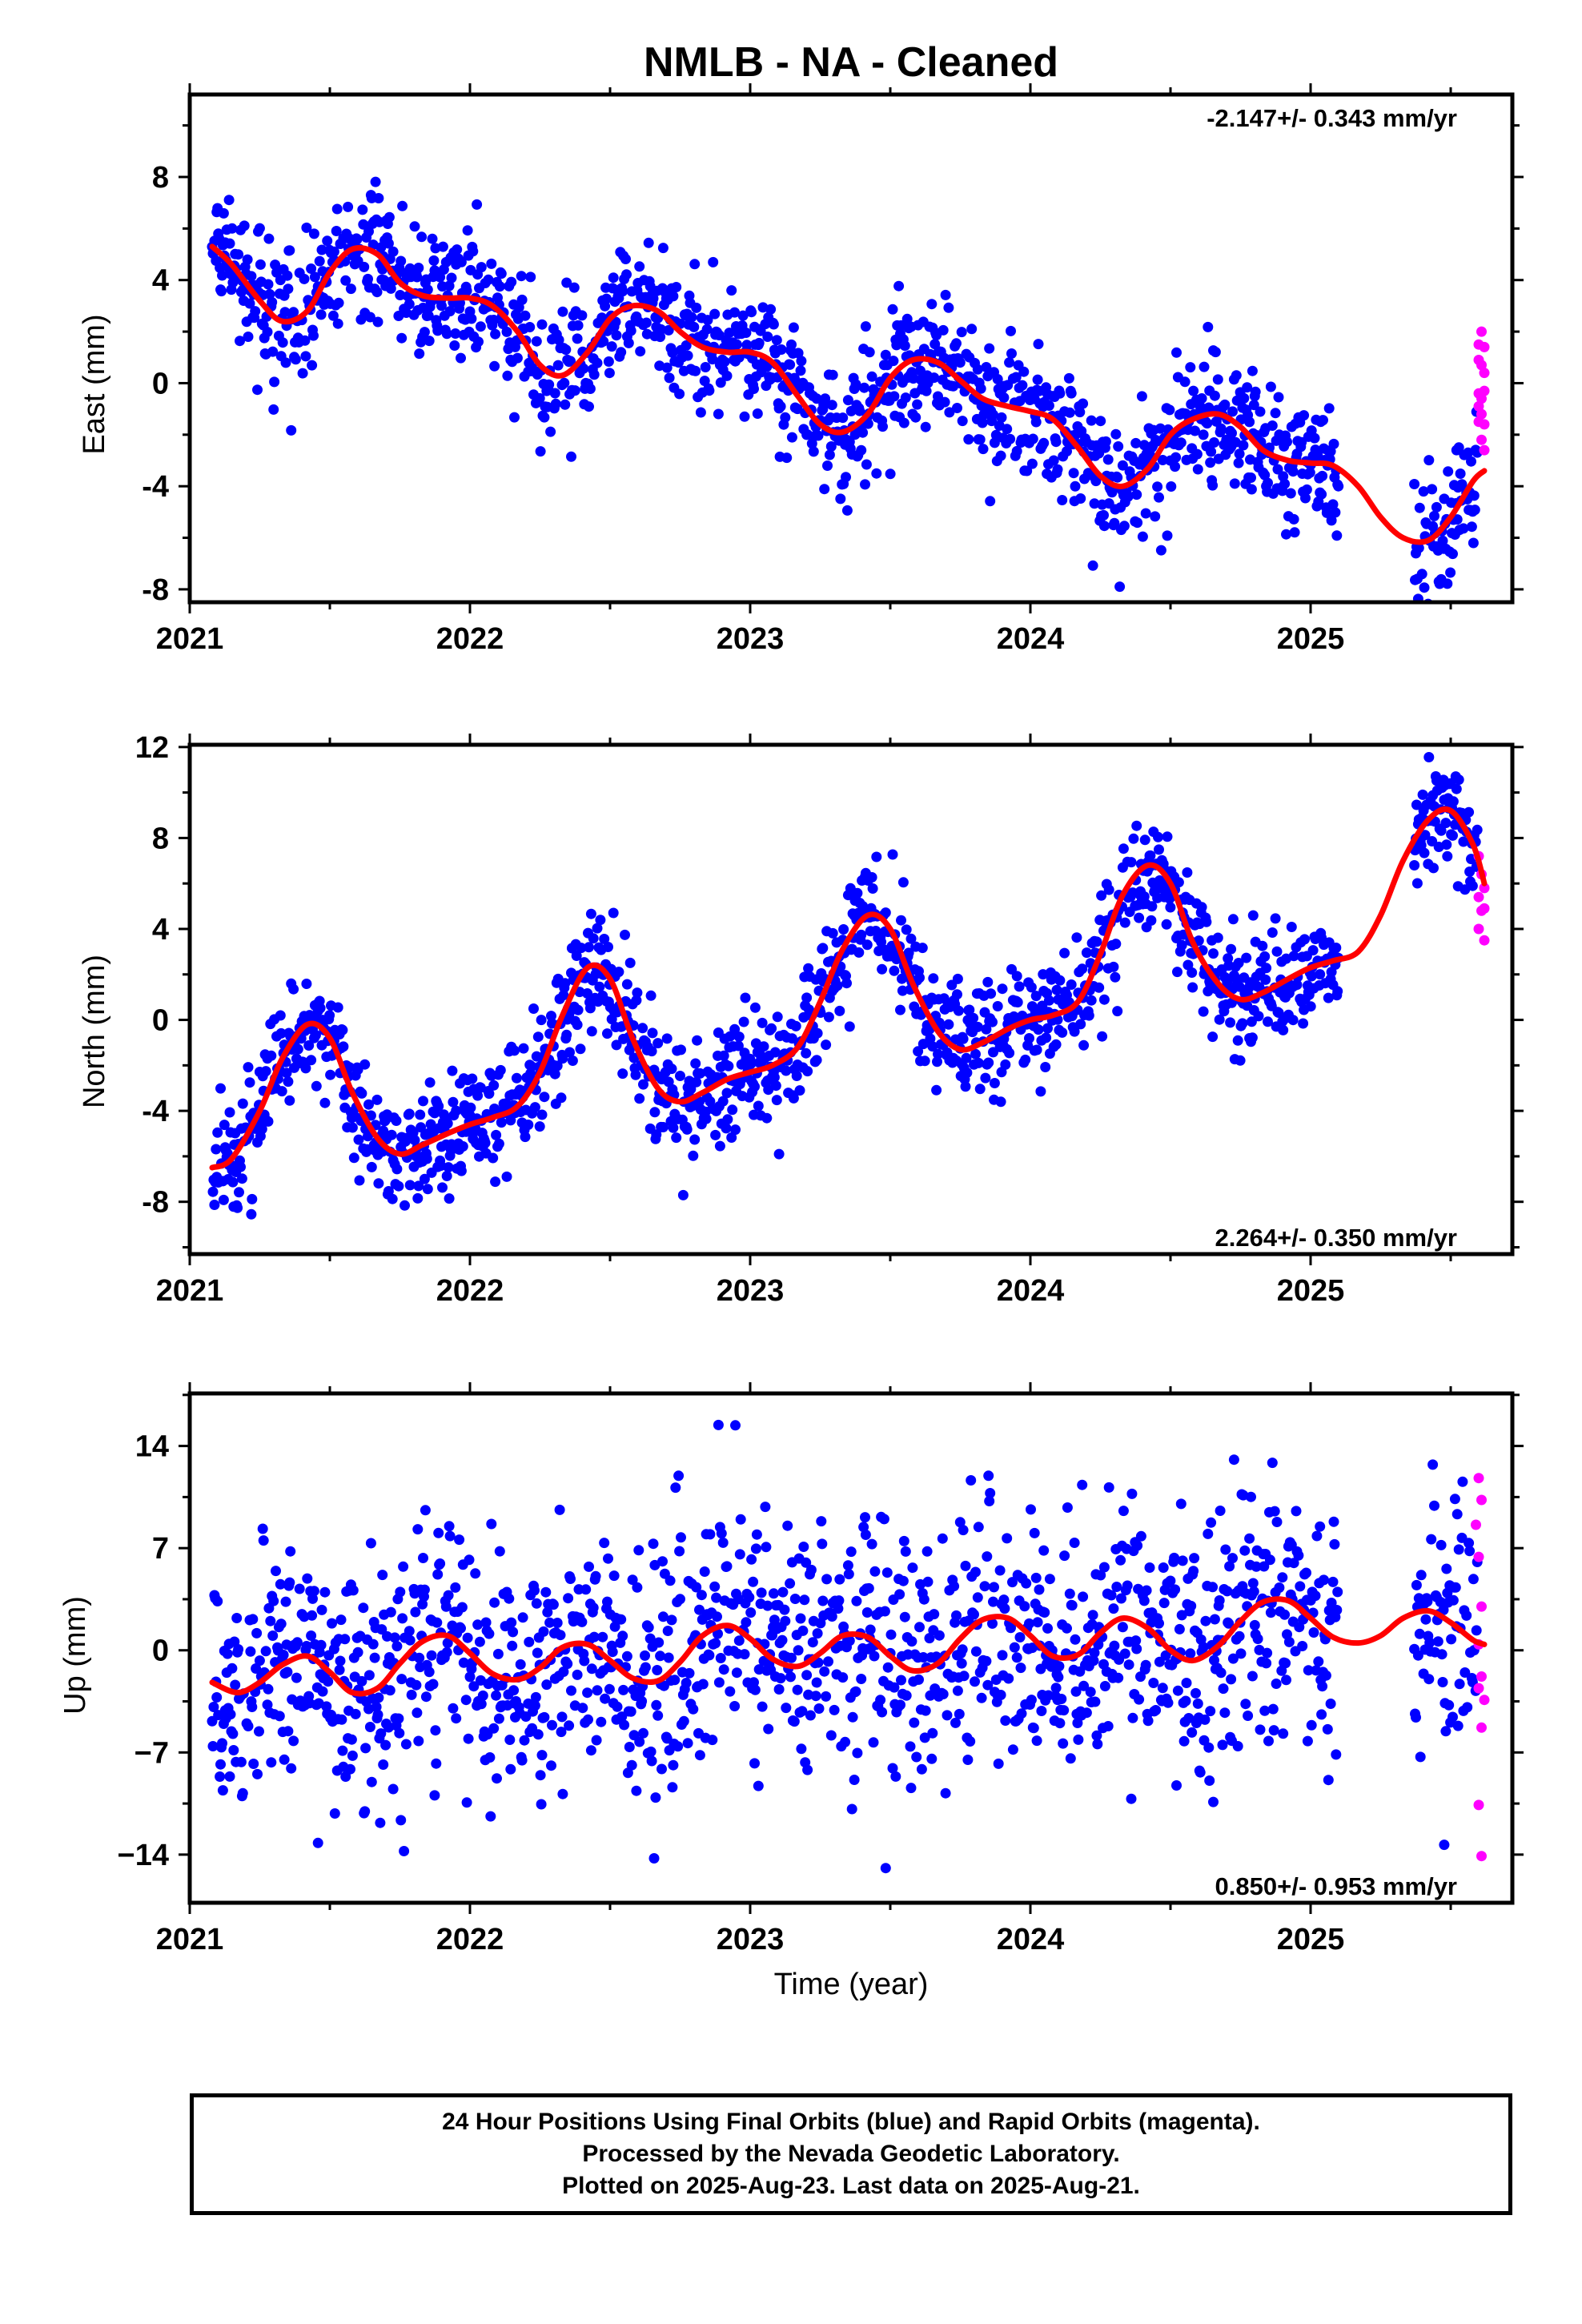 Image resolution: width=1582 pixels, height=2324 pixels. I want to click on east-marks, so click(848, 389).